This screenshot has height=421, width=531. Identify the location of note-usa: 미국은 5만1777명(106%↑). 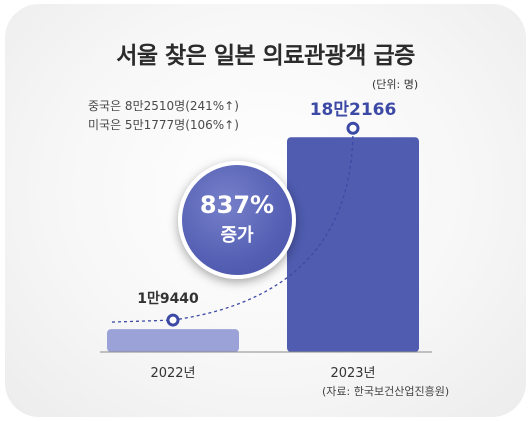
(163, 125).